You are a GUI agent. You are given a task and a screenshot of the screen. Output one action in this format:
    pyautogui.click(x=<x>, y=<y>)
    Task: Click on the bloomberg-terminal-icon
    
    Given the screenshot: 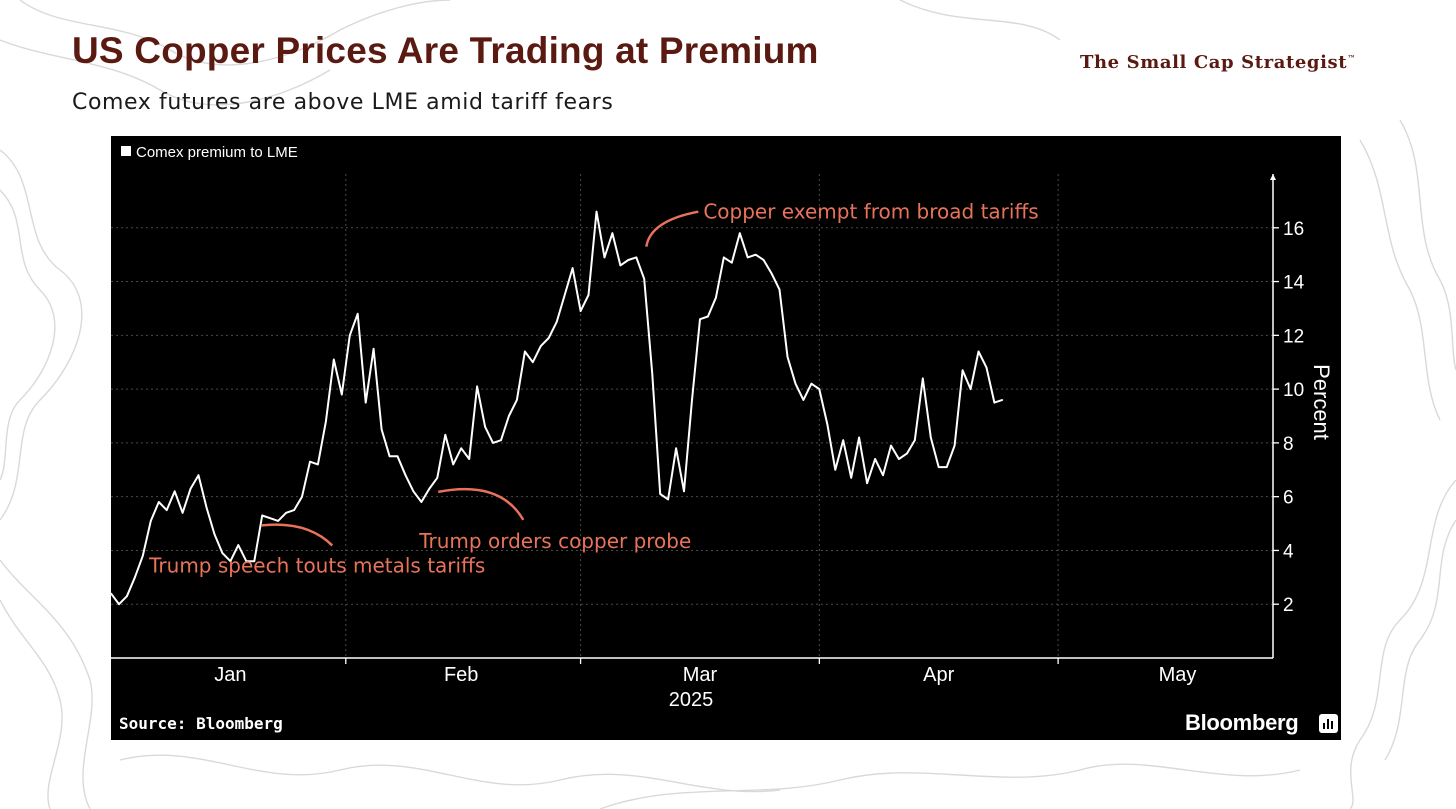 What is the action you would take?
    pyautogui.click(x=1328, y=723)
    